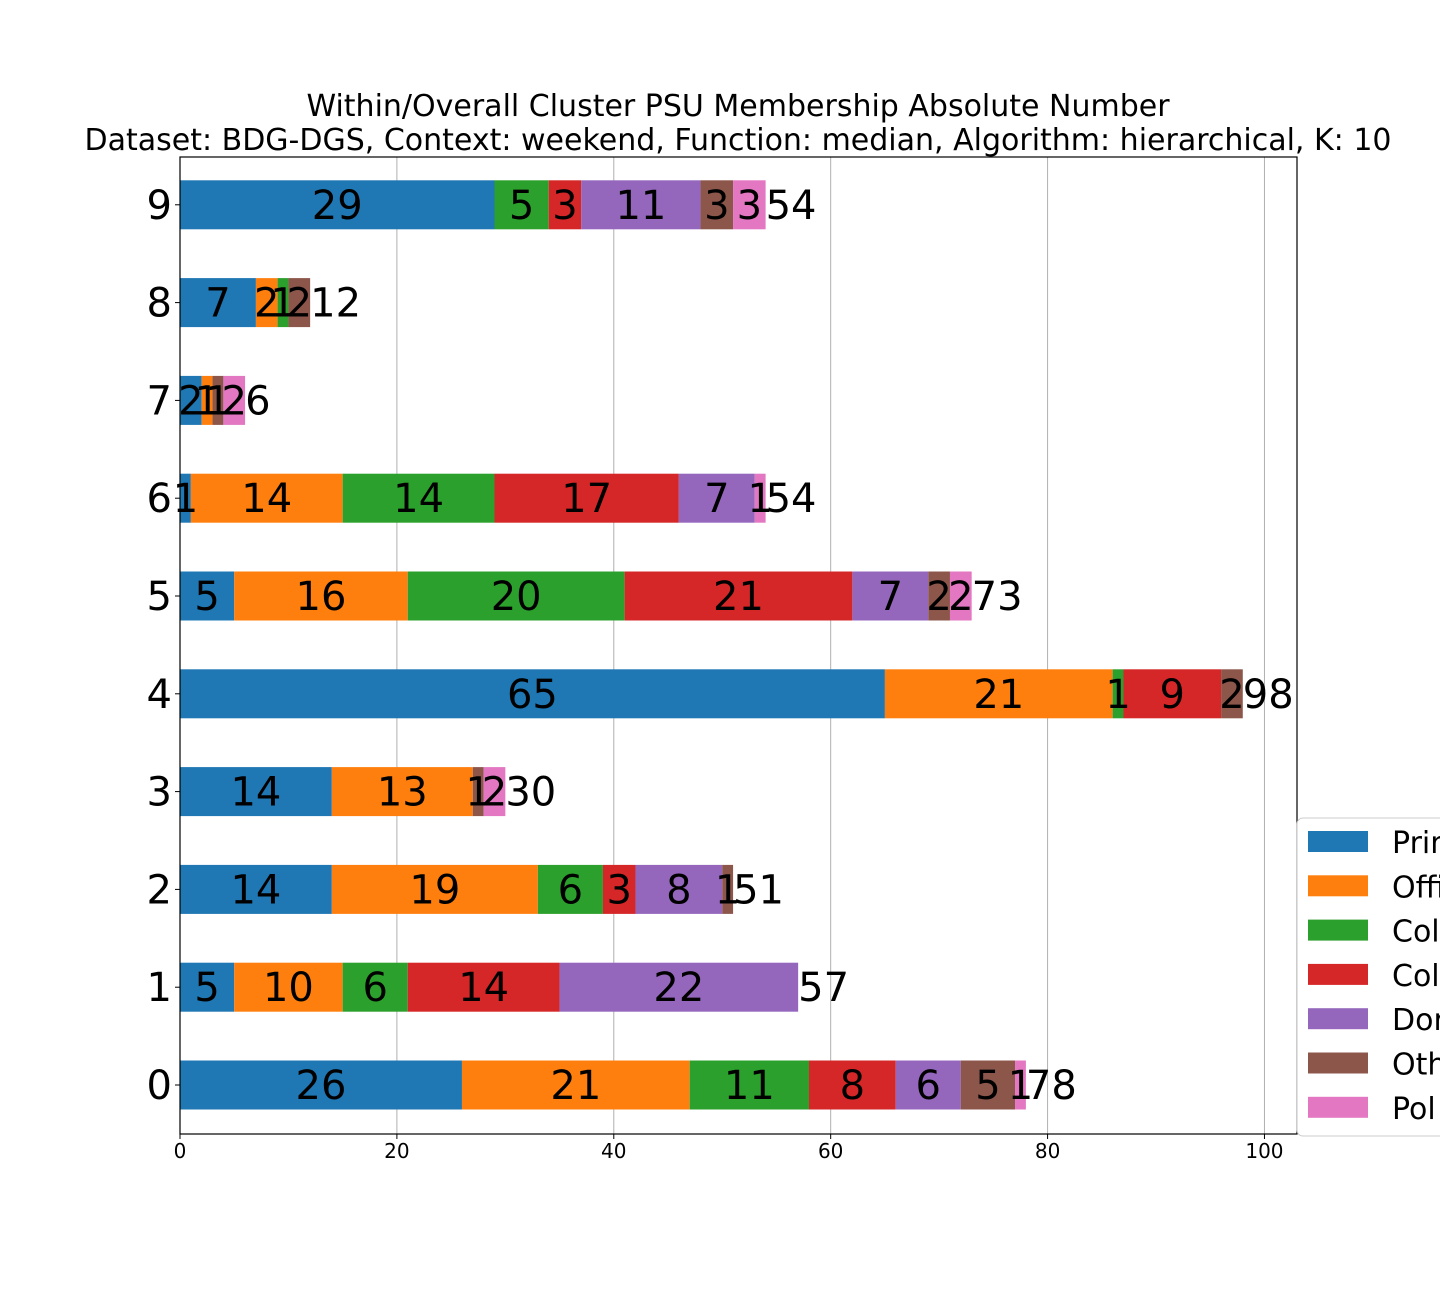 This screenshot has width=1440, height=1296. Describe the element at coordinates (678, 988) in the screenshot. I see `segment-value-label: 22` at that location.